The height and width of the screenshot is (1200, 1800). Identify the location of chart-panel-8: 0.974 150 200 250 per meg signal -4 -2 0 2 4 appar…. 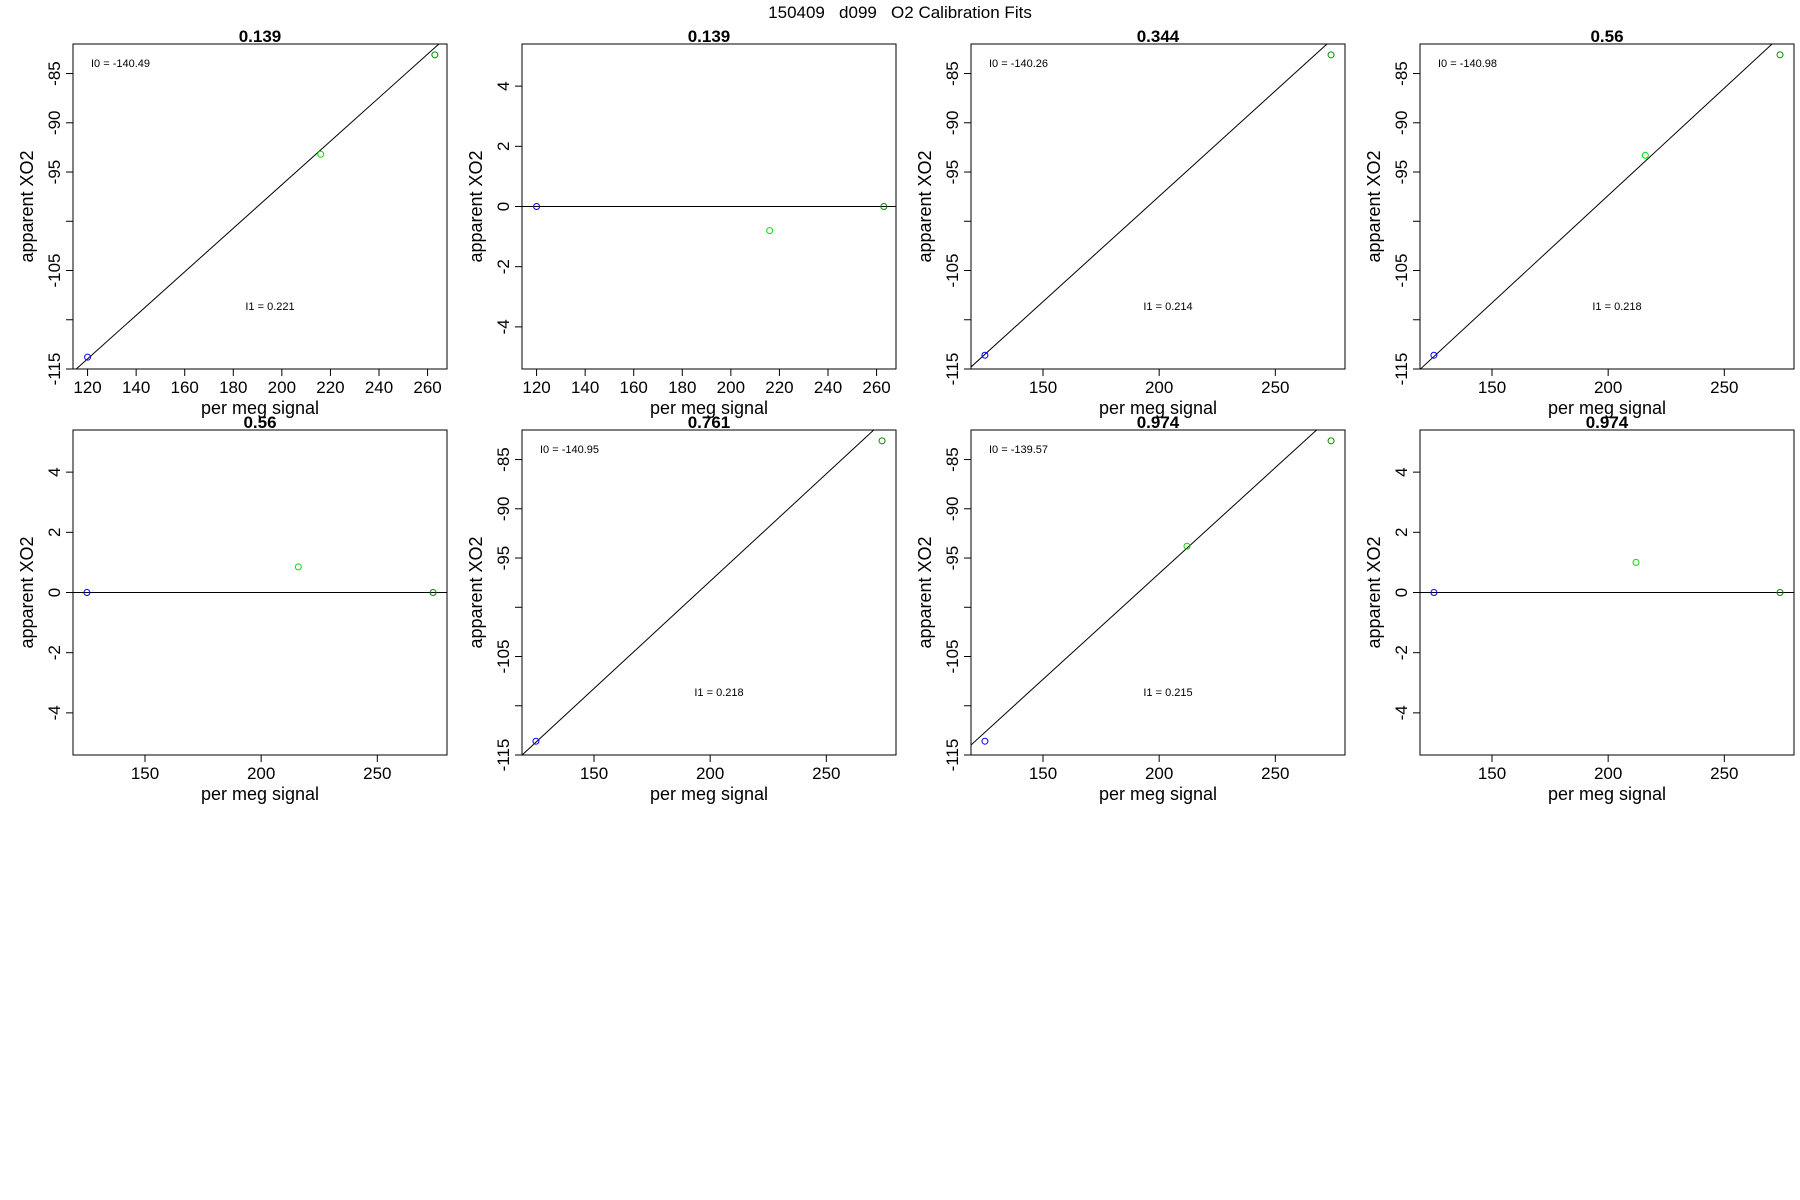
(1579, 608).